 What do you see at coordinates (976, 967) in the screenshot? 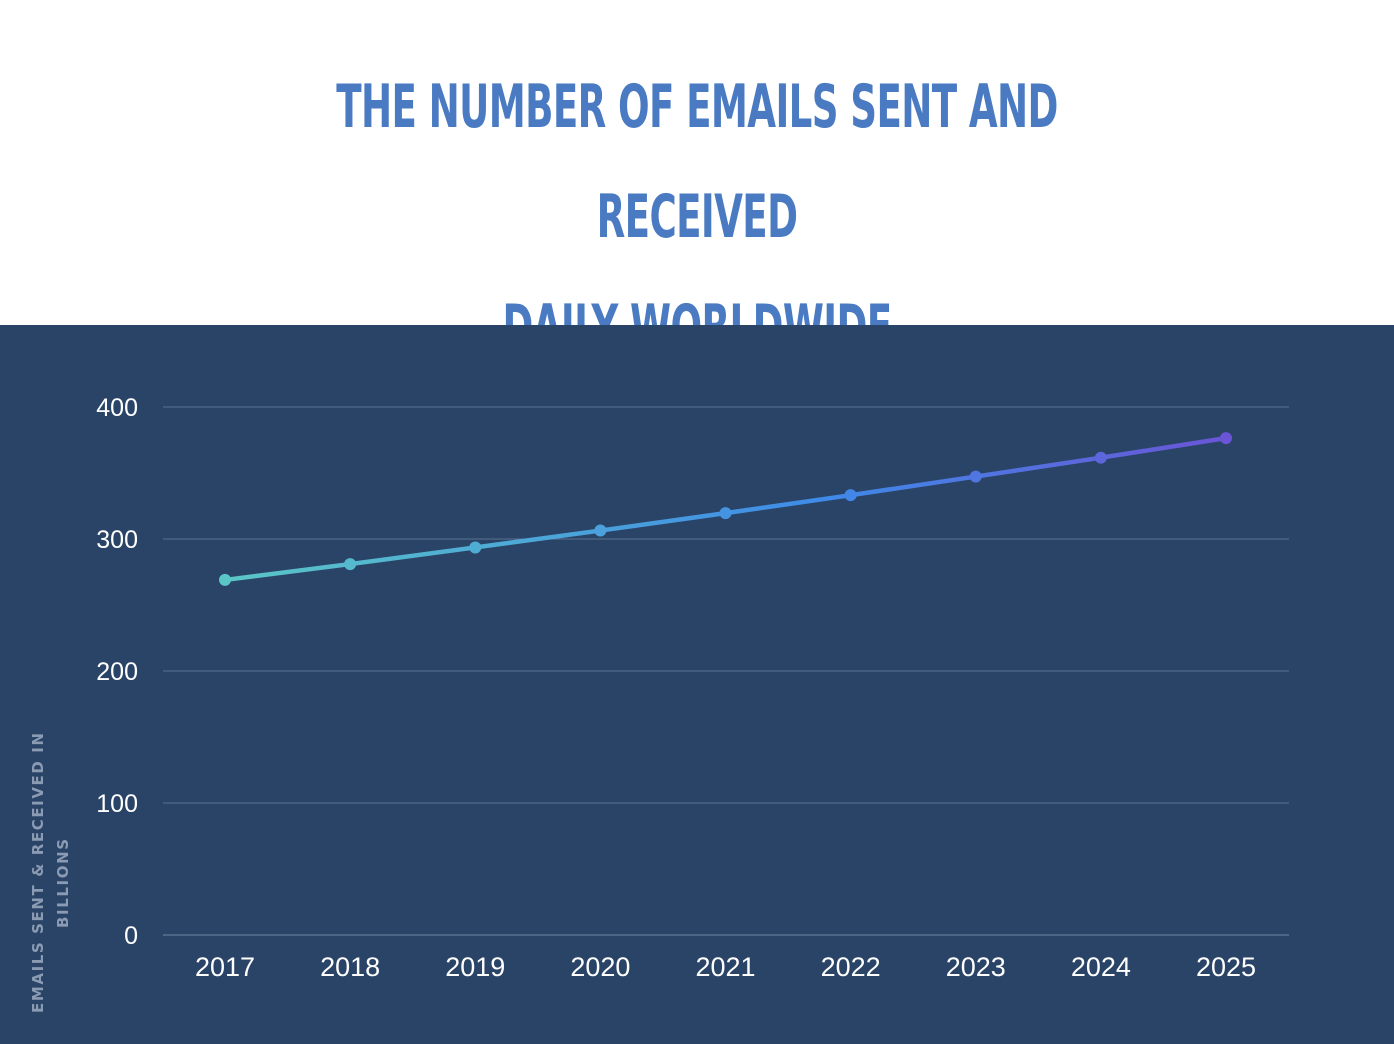
I see `x-tick-label: 2023` at bounding box center [976, 967].